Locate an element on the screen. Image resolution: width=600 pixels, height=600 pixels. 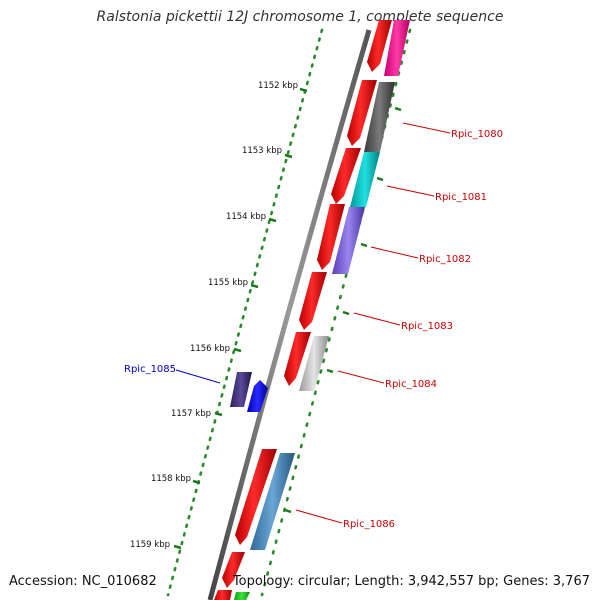
gene-label-rpic1081: Rpic_1081 is located at coordinates (461, 197).